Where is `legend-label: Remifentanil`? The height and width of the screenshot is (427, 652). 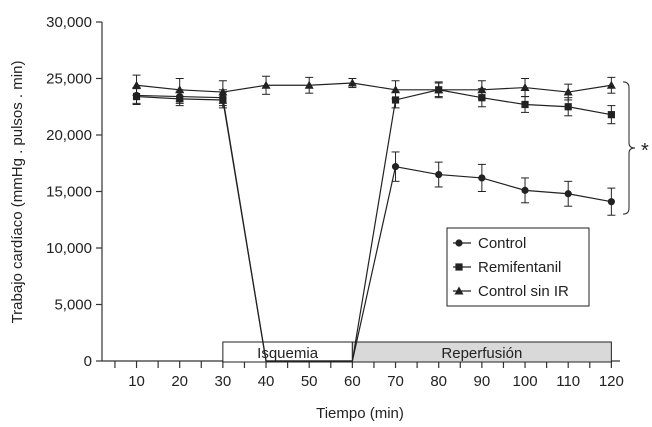 legend-label: Remifentanil is located at coordinates (519, 267).